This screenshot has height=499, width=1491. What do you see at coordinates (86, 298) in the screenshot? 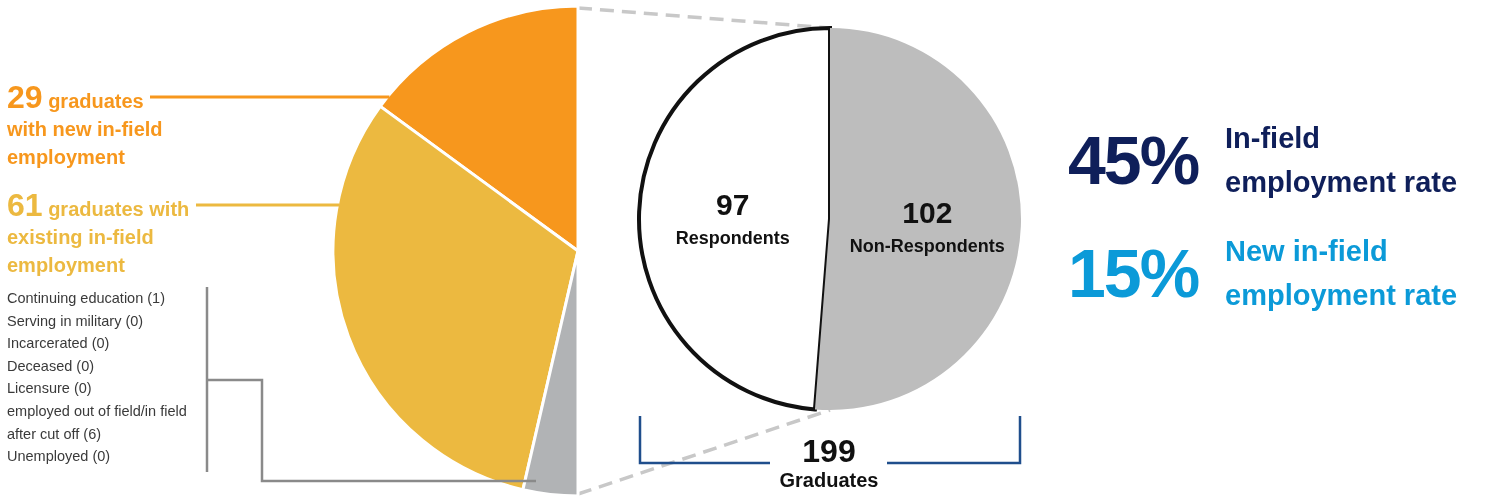
I see `text: Continuing education (1)` at bounding box center [86, 298].